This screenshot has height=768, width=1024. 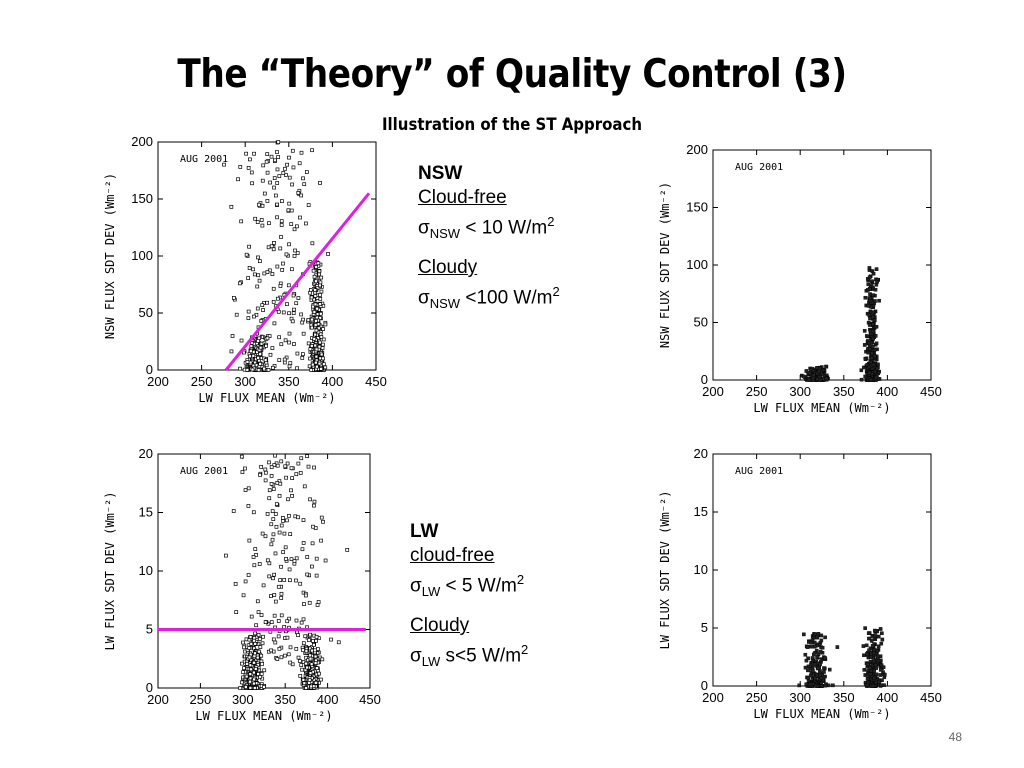 I want to click on nsw-cloudfree-label: Cloud-free, so click(x=462, y=197).